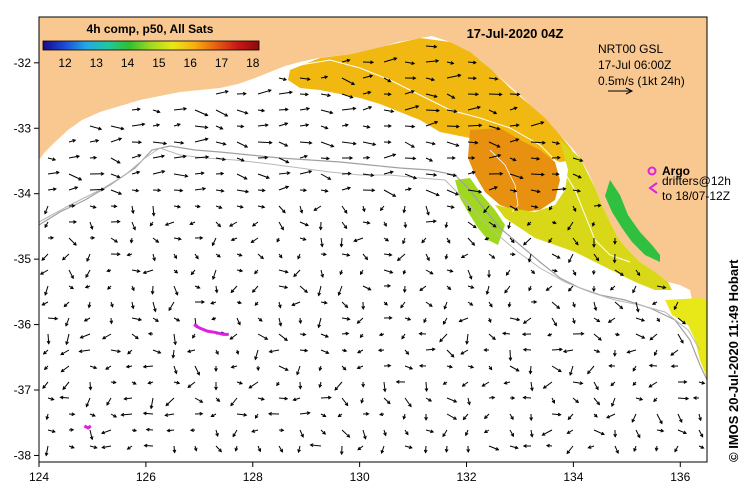 The height and width of the screenshot is (496, 749). Describe the element at coordinates (621, 91) in the screenshot. I see `current-scale-arrow-icon` at that location.